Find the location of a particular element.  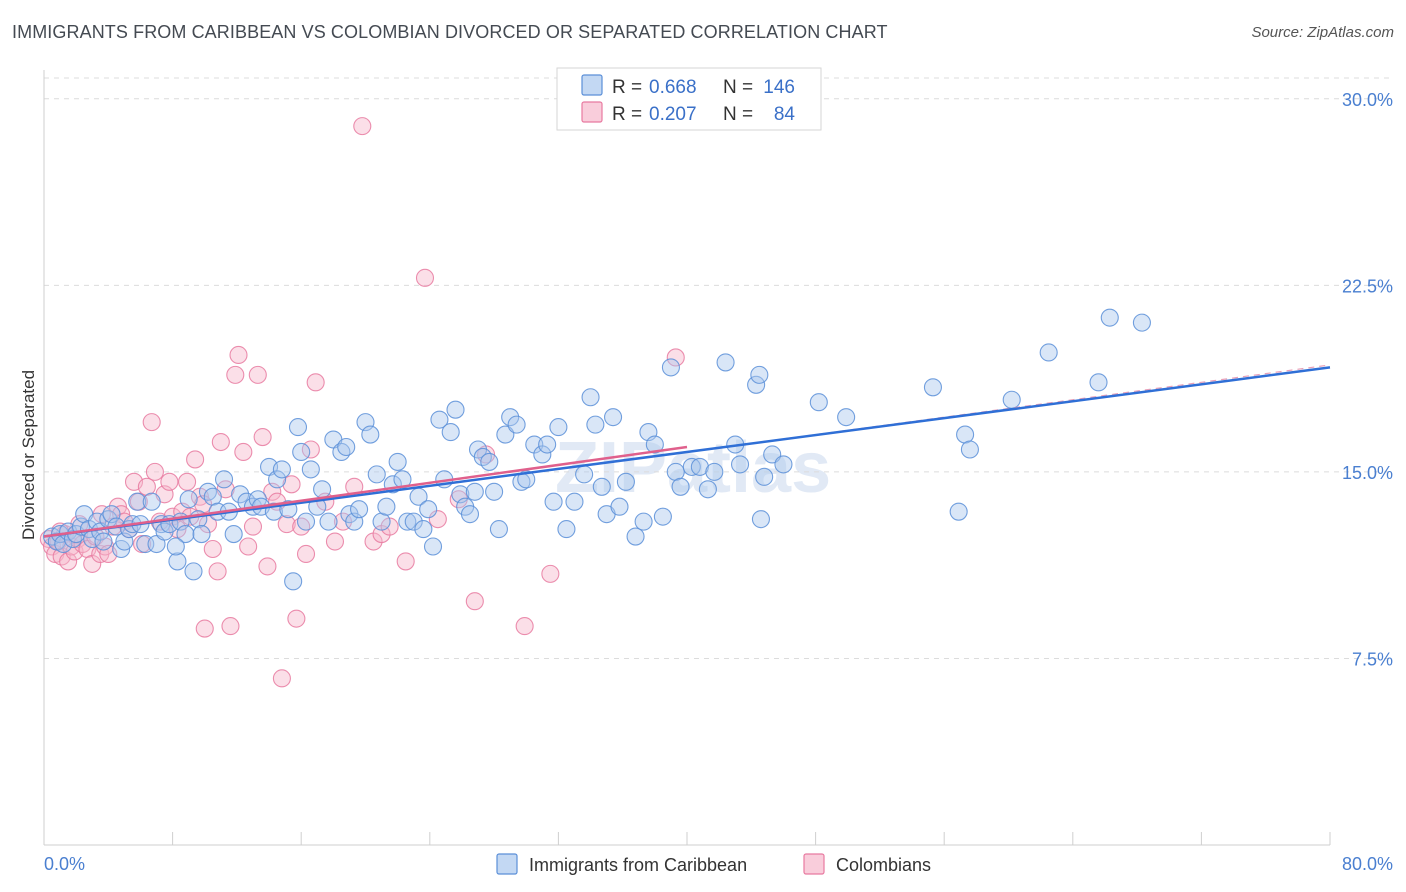

legend-r-value-2: 0.207 is located at coordinates (673, 114).